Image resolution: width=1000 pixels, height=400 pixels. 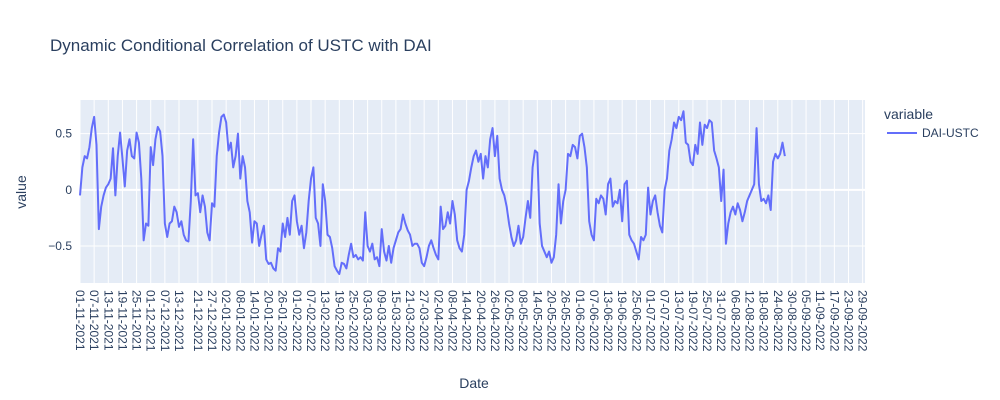 What do you see at coordinates (254, 321) in the screenshot?
I see `x-tick-label: 14-01-2022` at bounding box center [254, 321].